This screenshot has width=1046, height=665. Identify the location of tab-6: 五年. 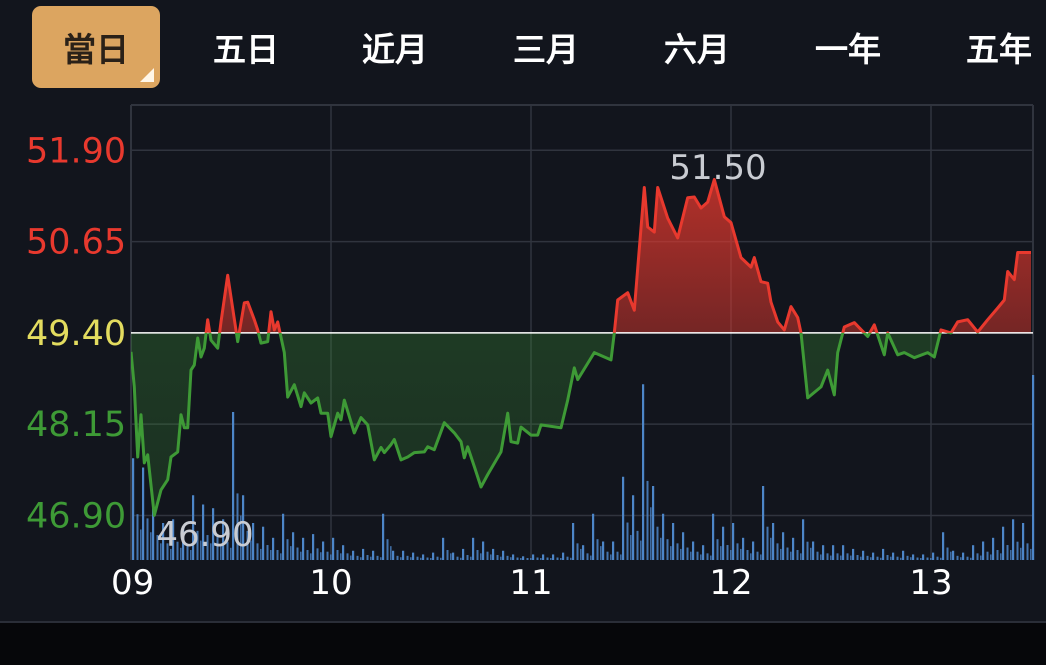
(990, 47).